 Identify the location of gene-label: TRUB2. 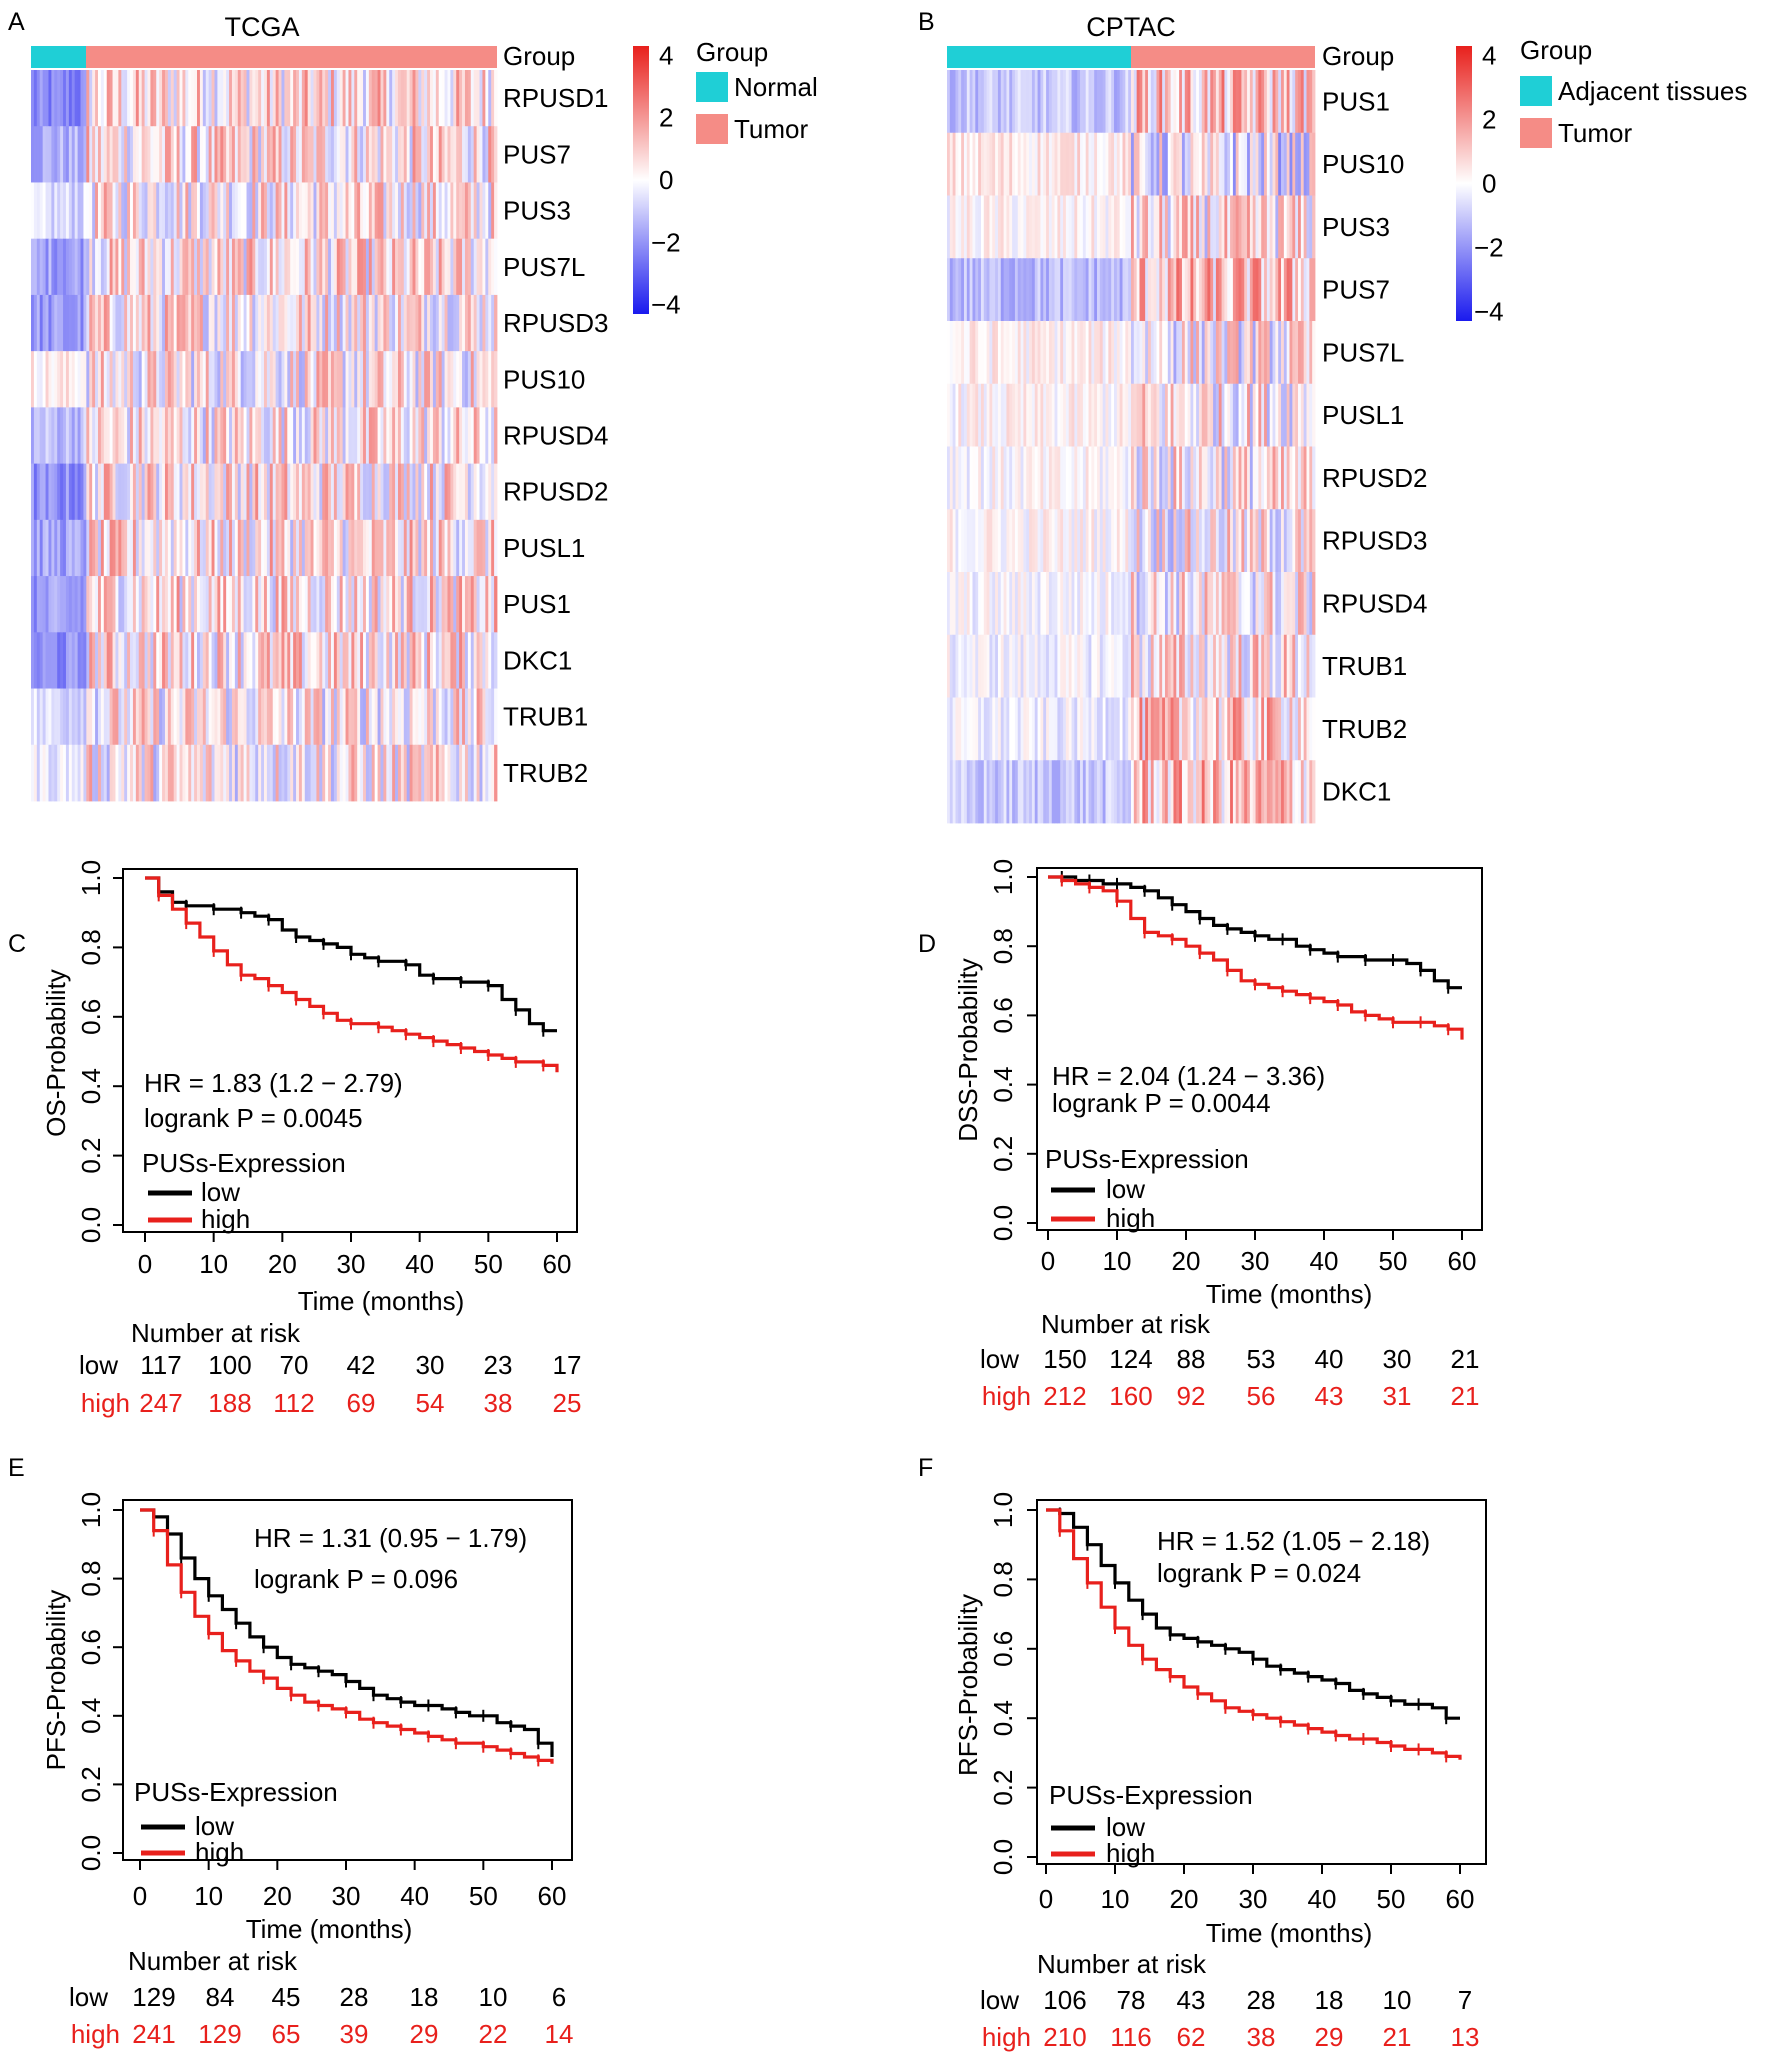
(545, 773).